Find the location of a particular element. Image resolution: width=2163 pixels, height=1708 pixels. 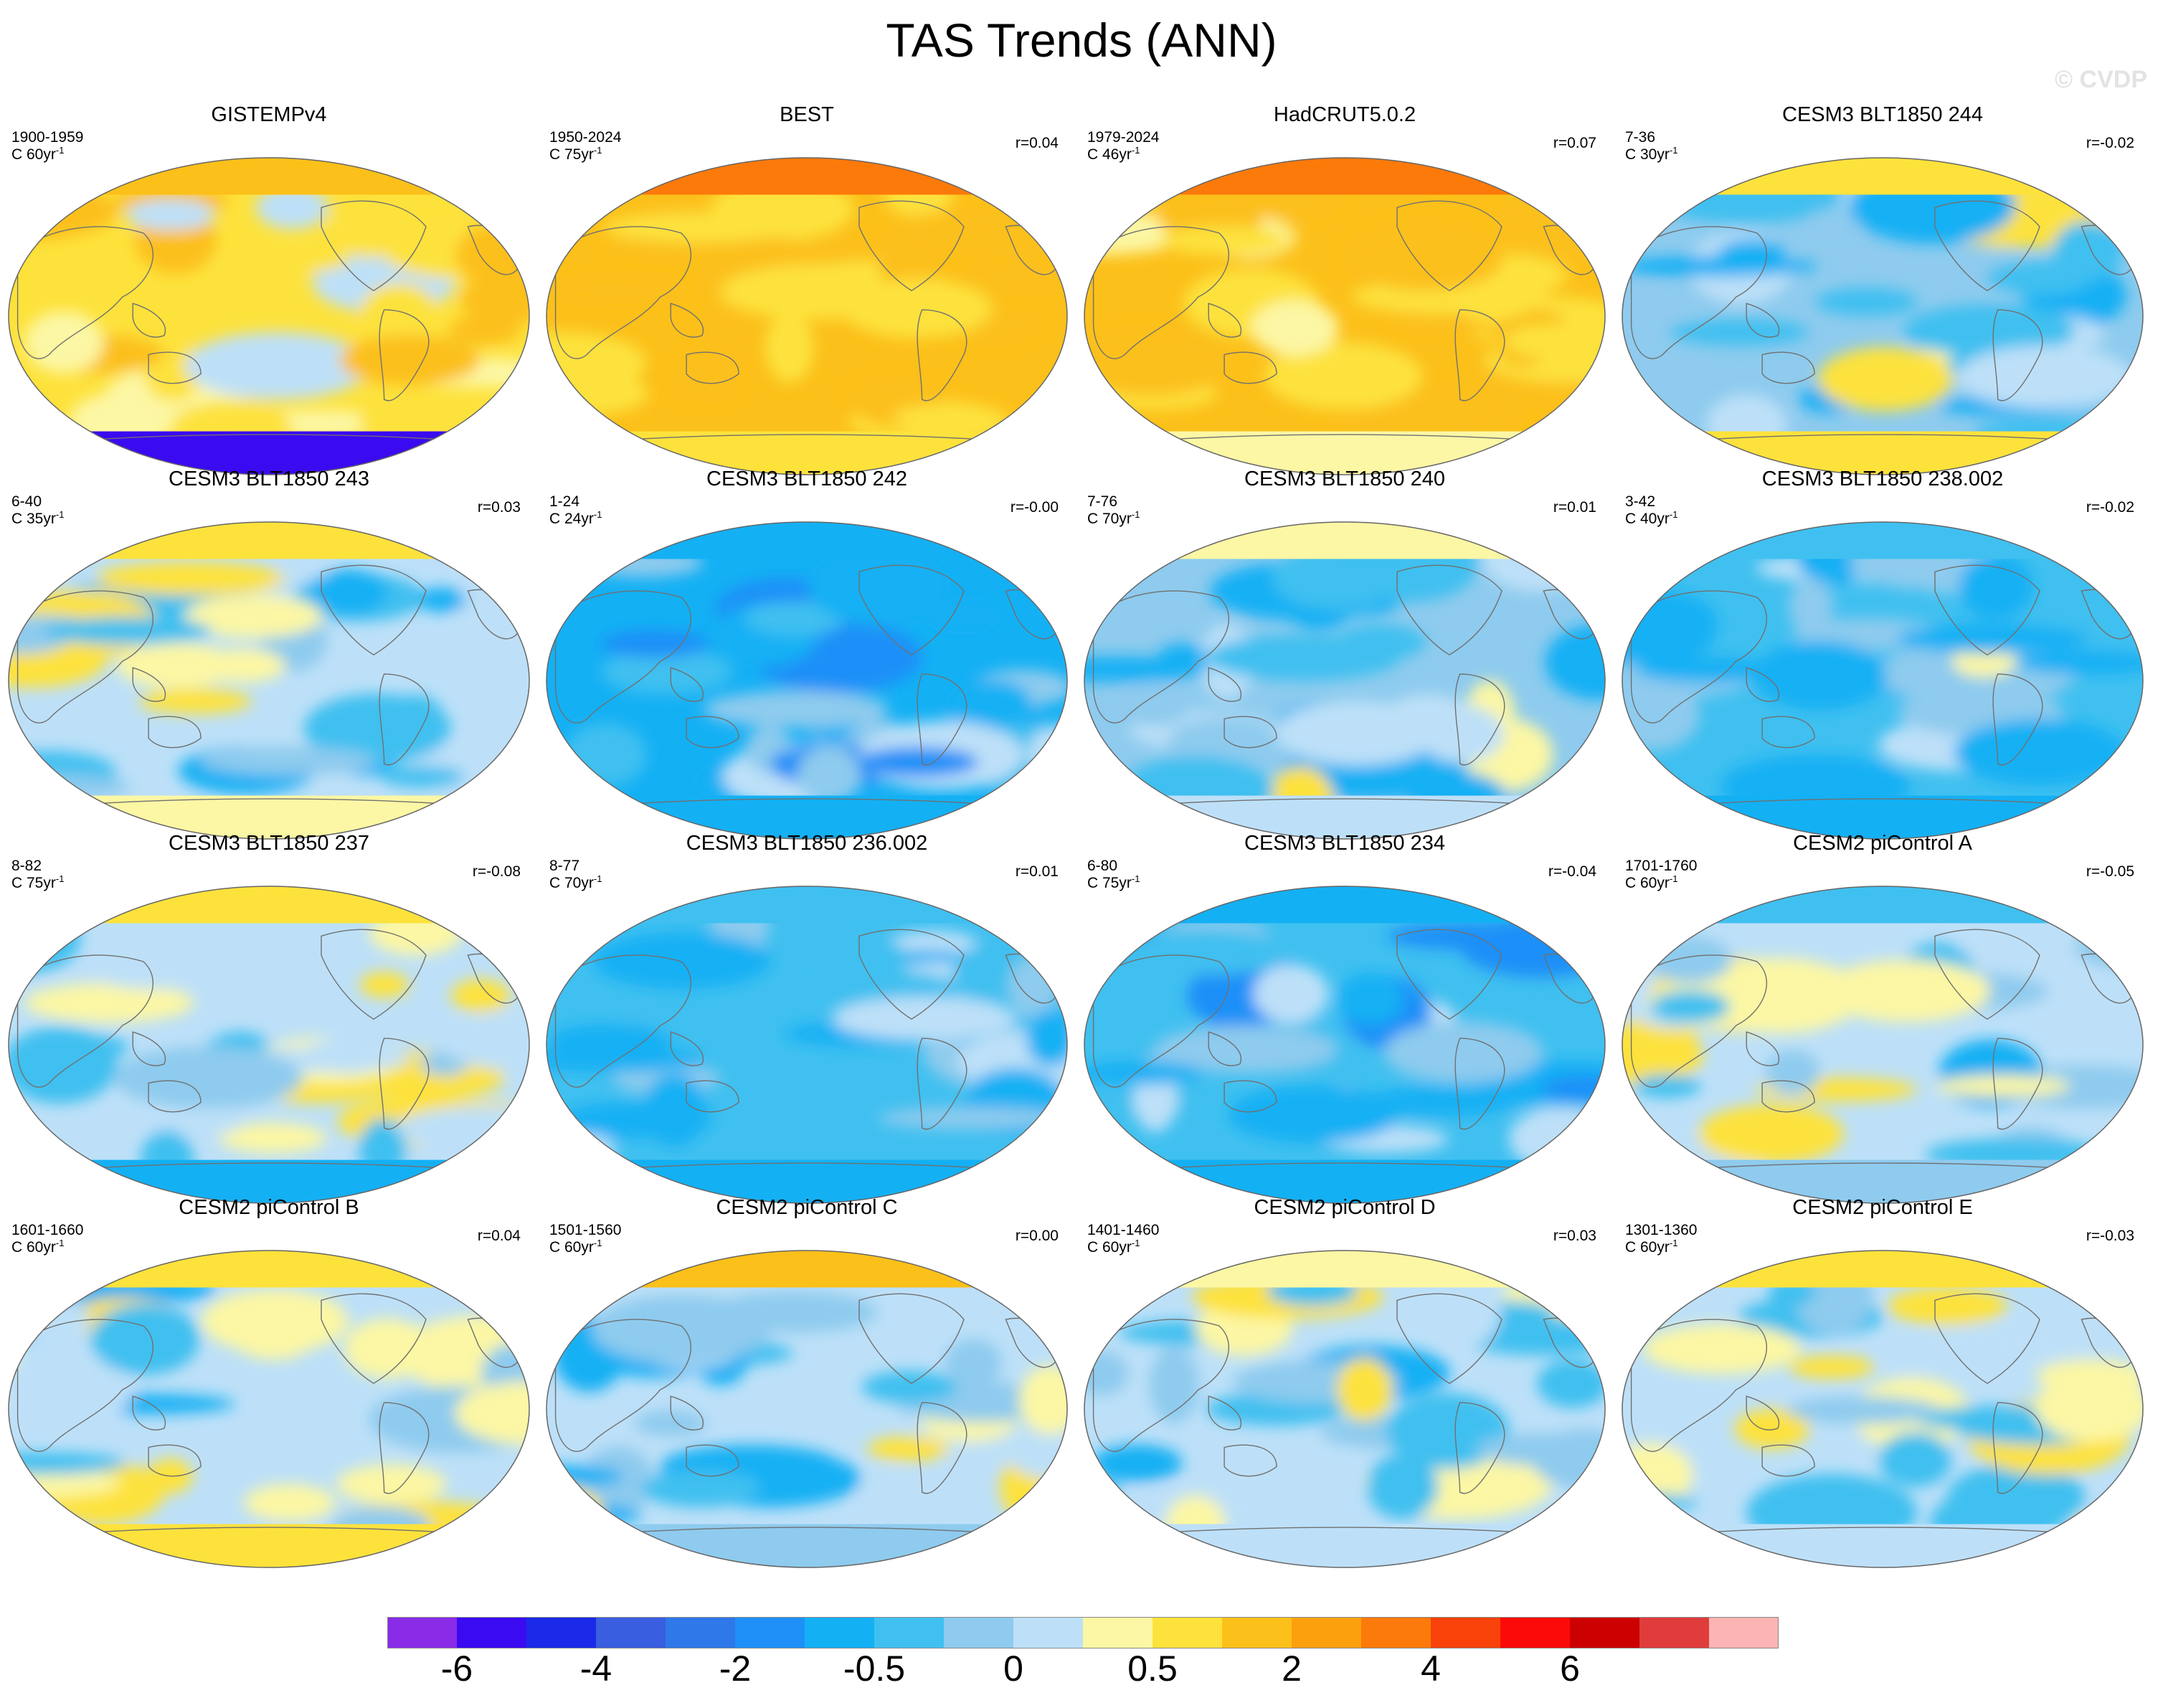

panel-correlation: r=-0.08 is located at coordinates (496, 872).